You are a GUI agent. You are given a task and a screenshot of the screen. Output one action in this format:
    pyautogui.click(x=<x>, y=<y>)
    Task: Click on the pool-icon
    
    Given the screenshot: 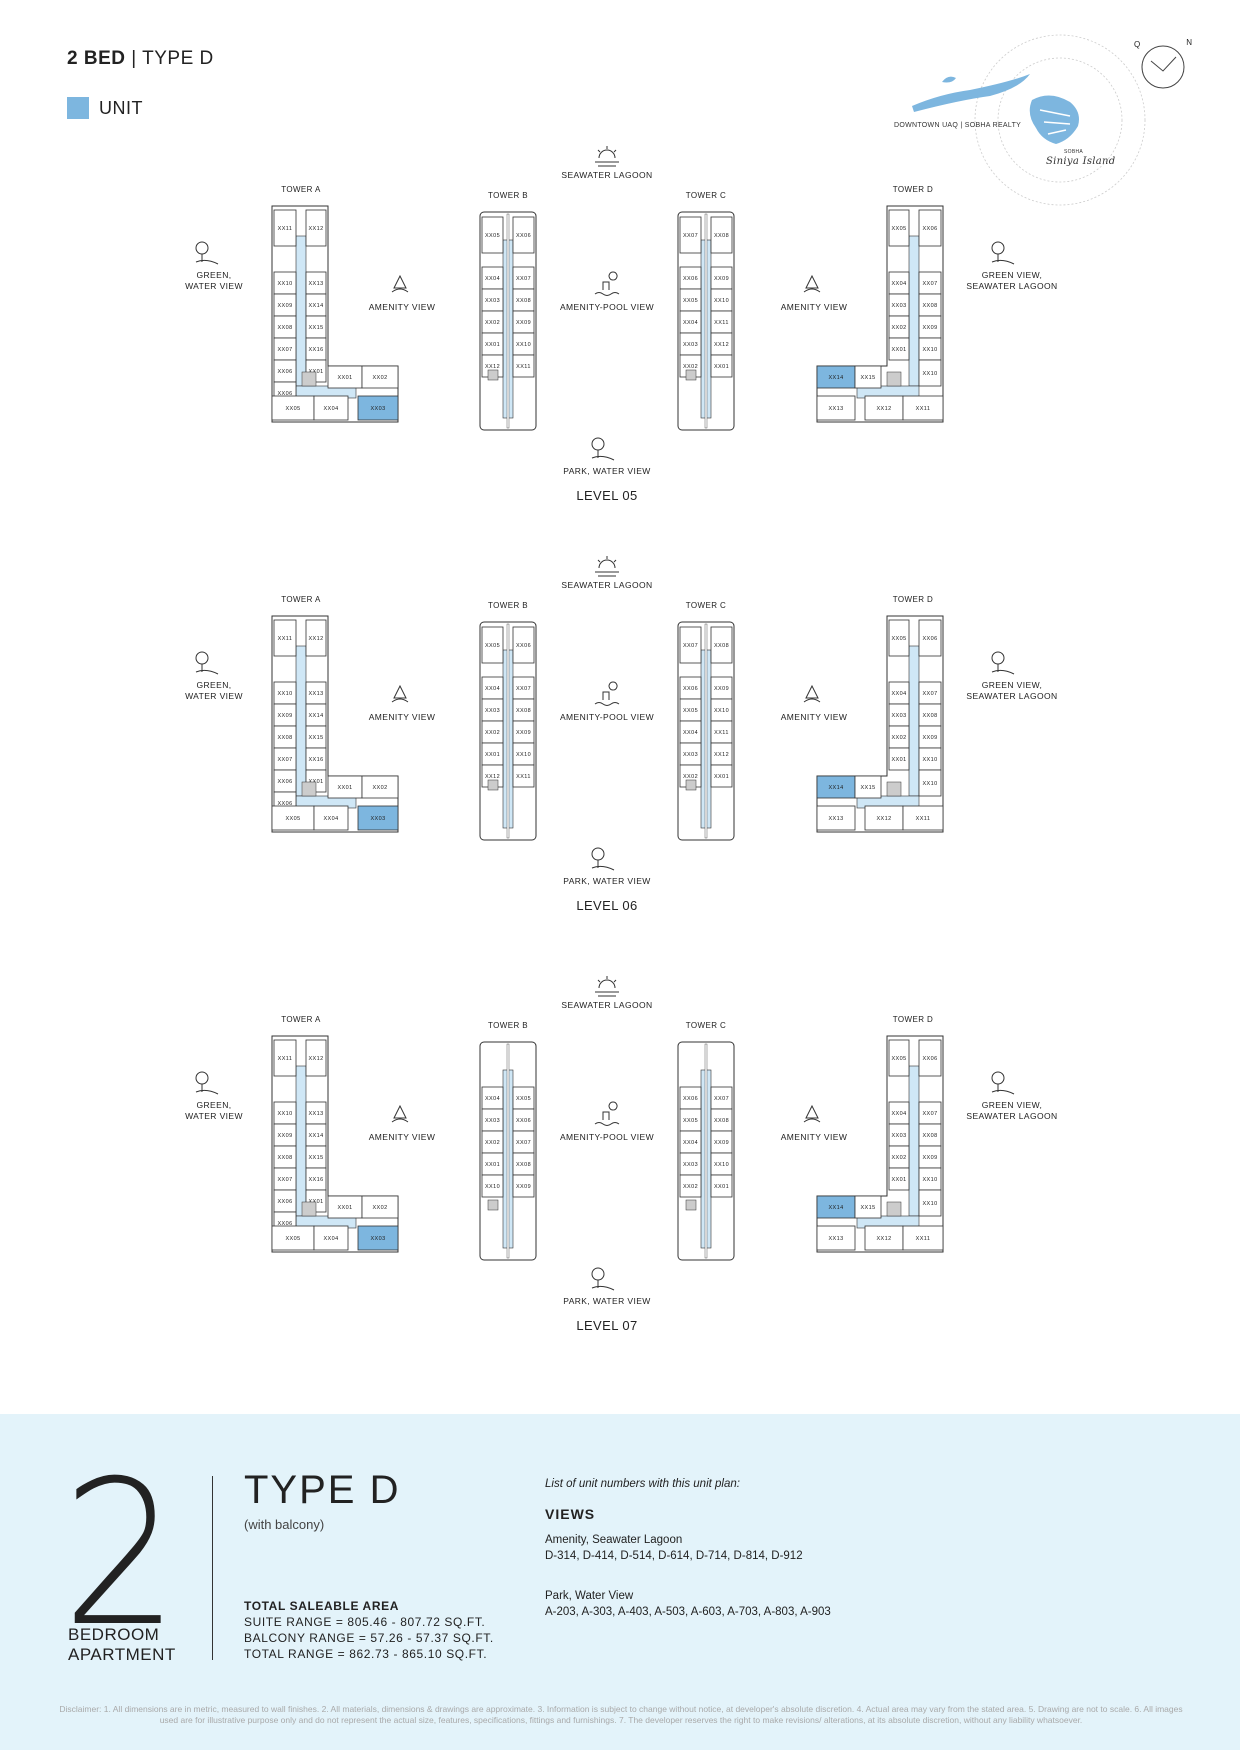 What is the action you would take?
    pyautogui.click(x=607, y=693)
    